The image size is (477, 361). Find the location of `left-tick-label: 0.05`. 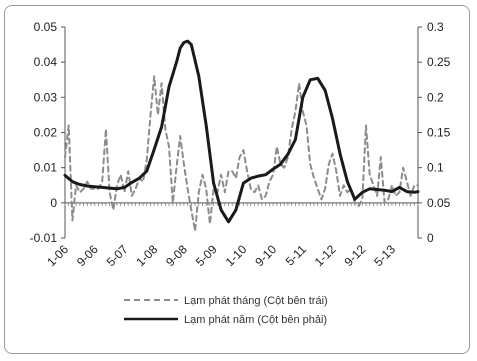

left-tick-label: 0.05 is located at coordinates (46, 27).